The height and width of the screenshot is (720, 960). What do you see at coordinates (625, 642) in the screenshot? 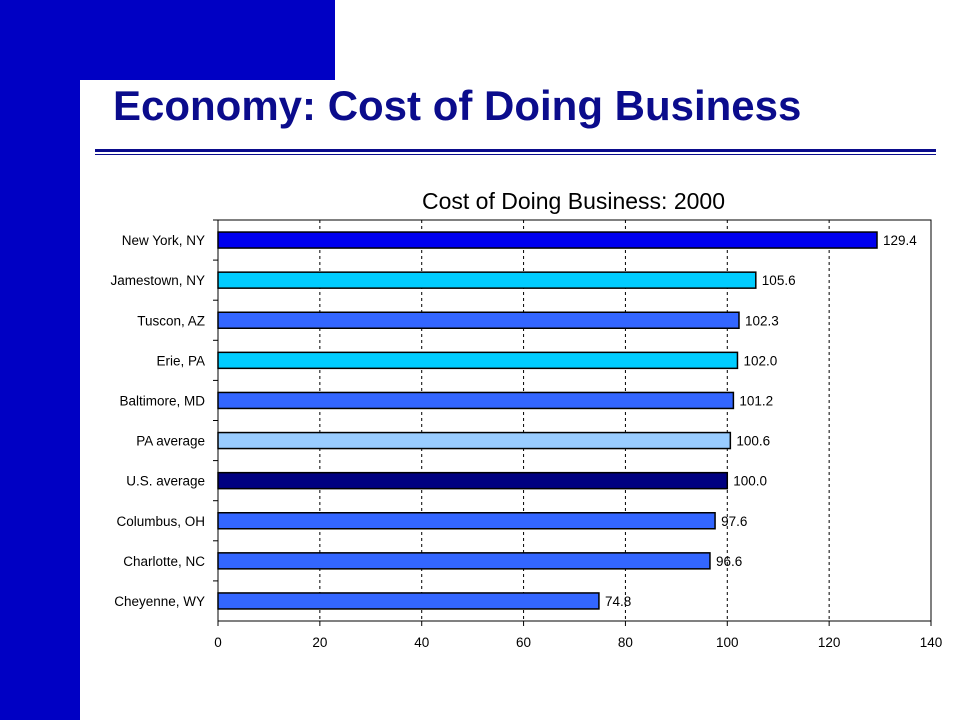
I see `x-tick-label: 80` at bounding box center [625, 642].